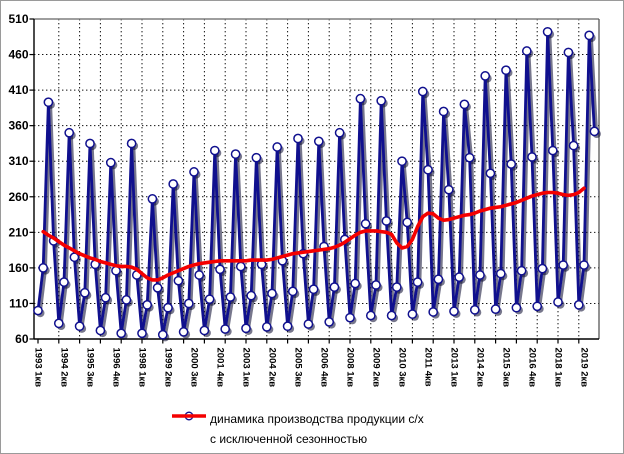 This screenshot has height=454, width=624. I want to click on y-tick-label: 110, so click(19, 303).